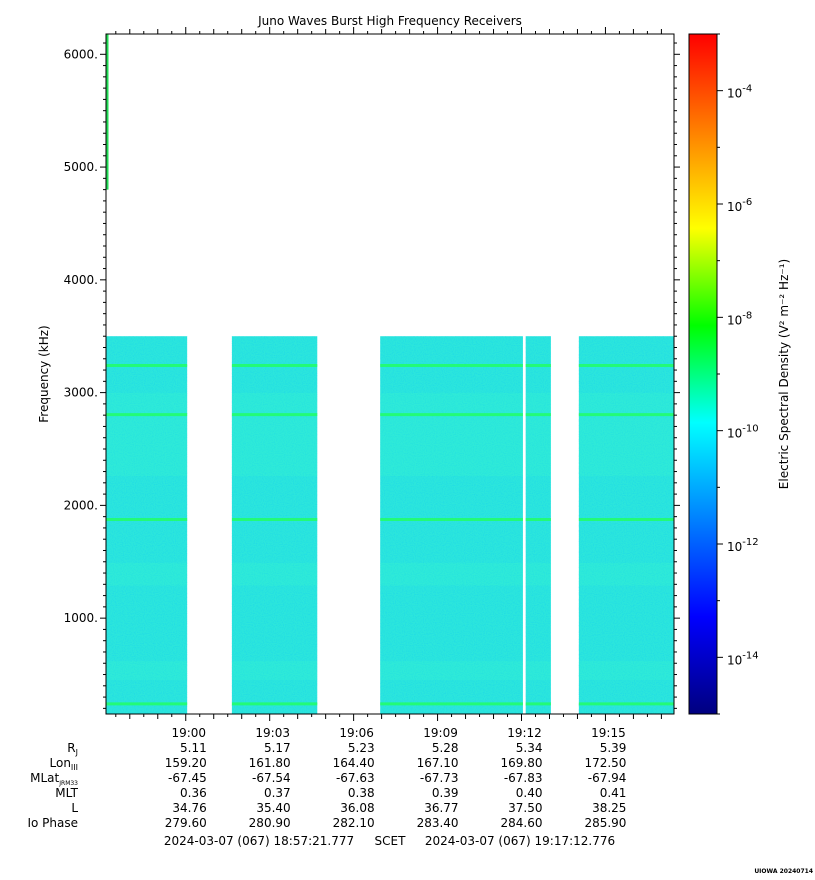 The image size is (815, 880). I want to click on ephemeris-value: 0.37, so click(277, 793).